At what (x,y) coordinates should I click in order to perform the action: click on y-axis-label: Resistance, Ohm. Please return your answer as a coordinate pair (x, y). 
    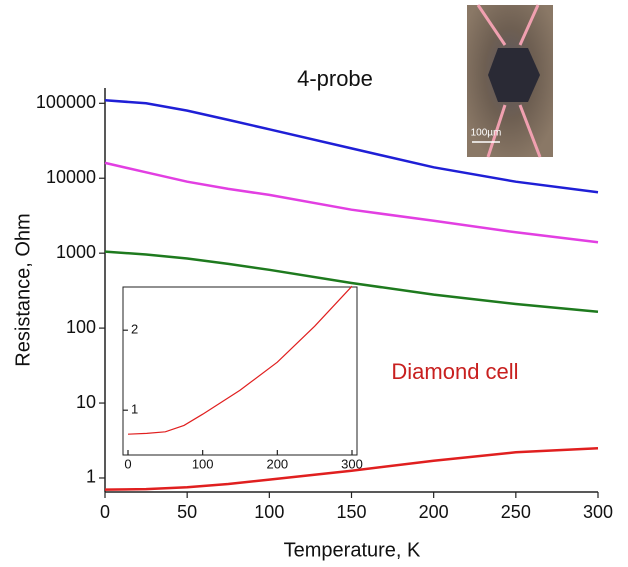
    Looking at the image, I should click on (23, 289).